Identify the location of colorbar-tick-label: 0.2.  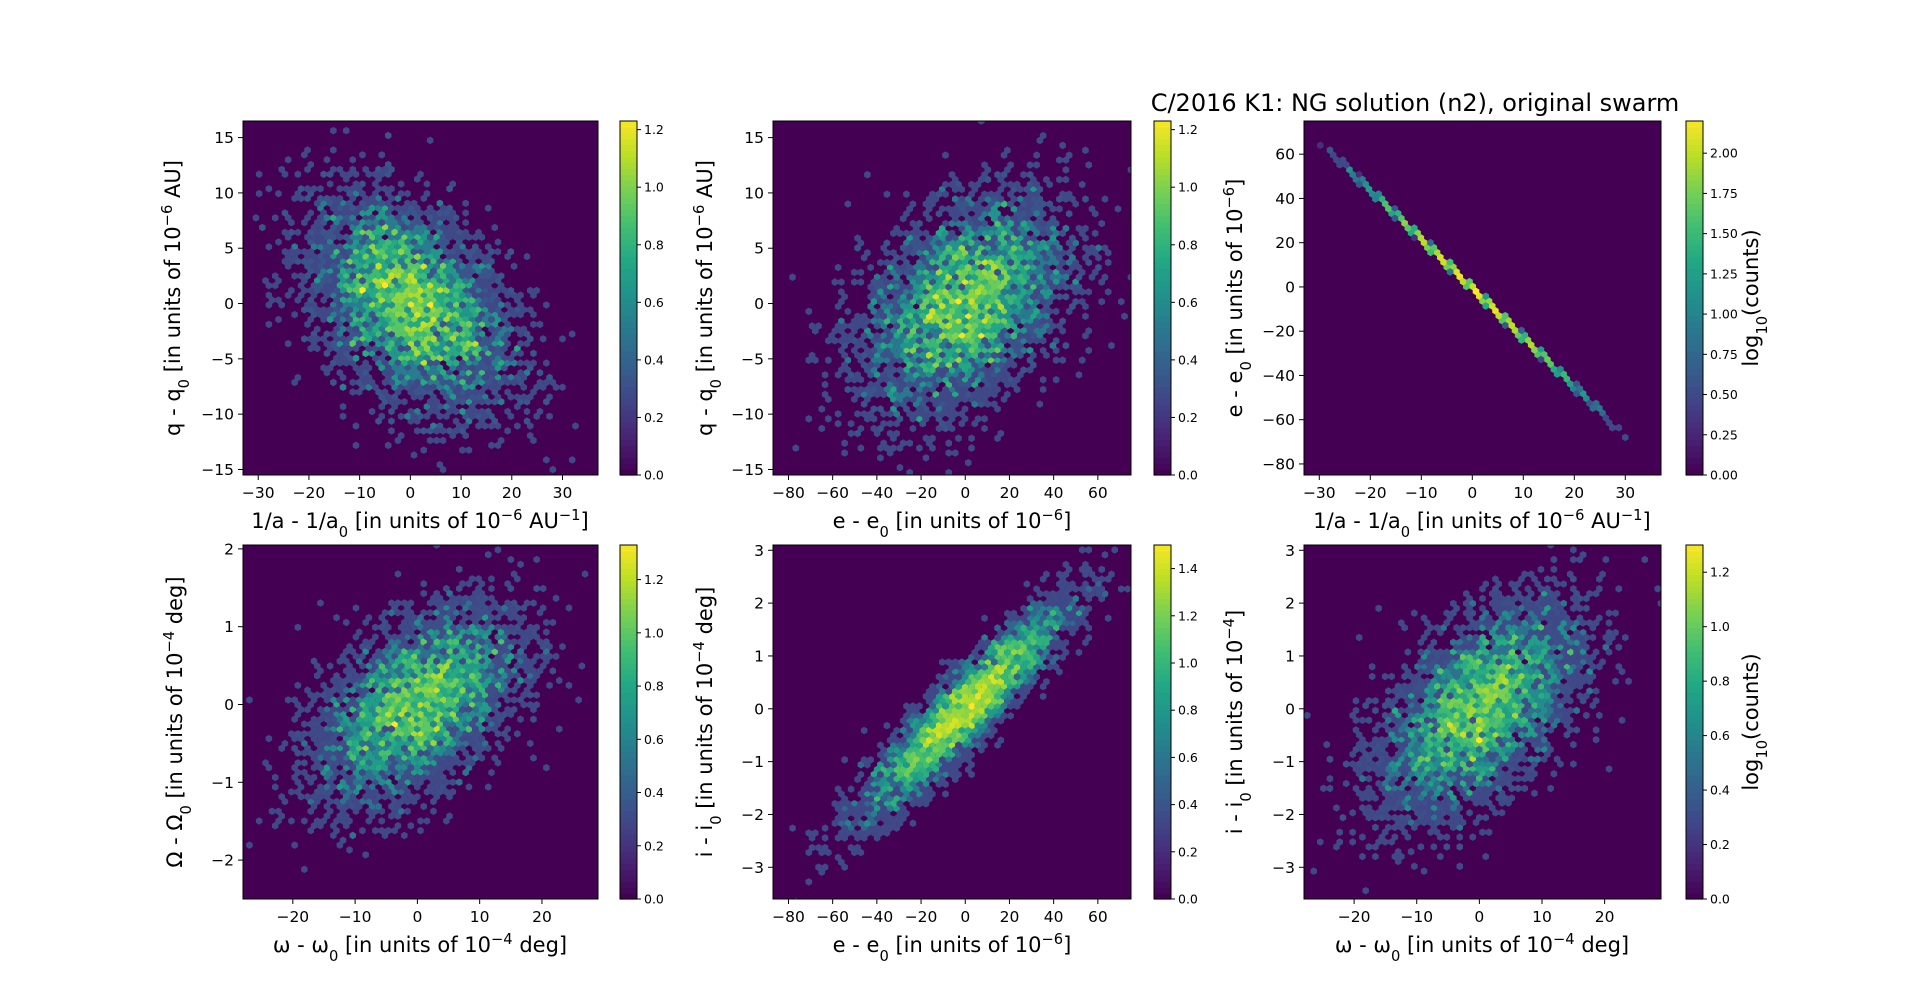
(654, 845).